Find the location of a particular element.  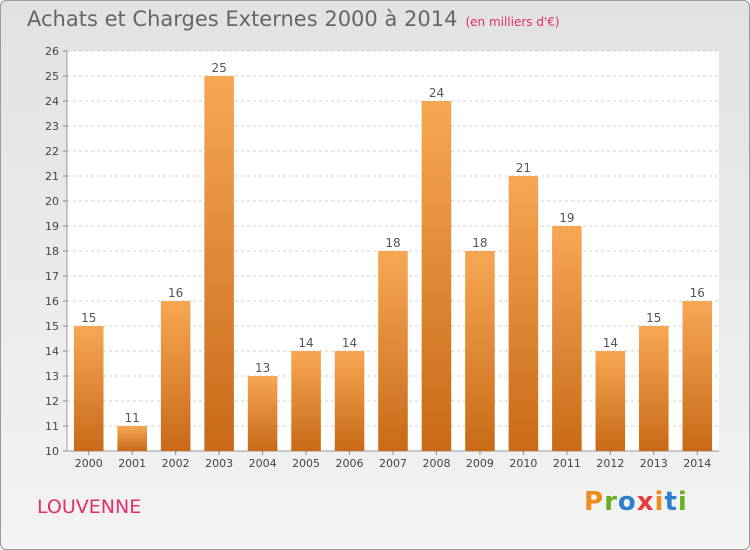

data-label-2014: 16 is located at coordinates (697, 293).